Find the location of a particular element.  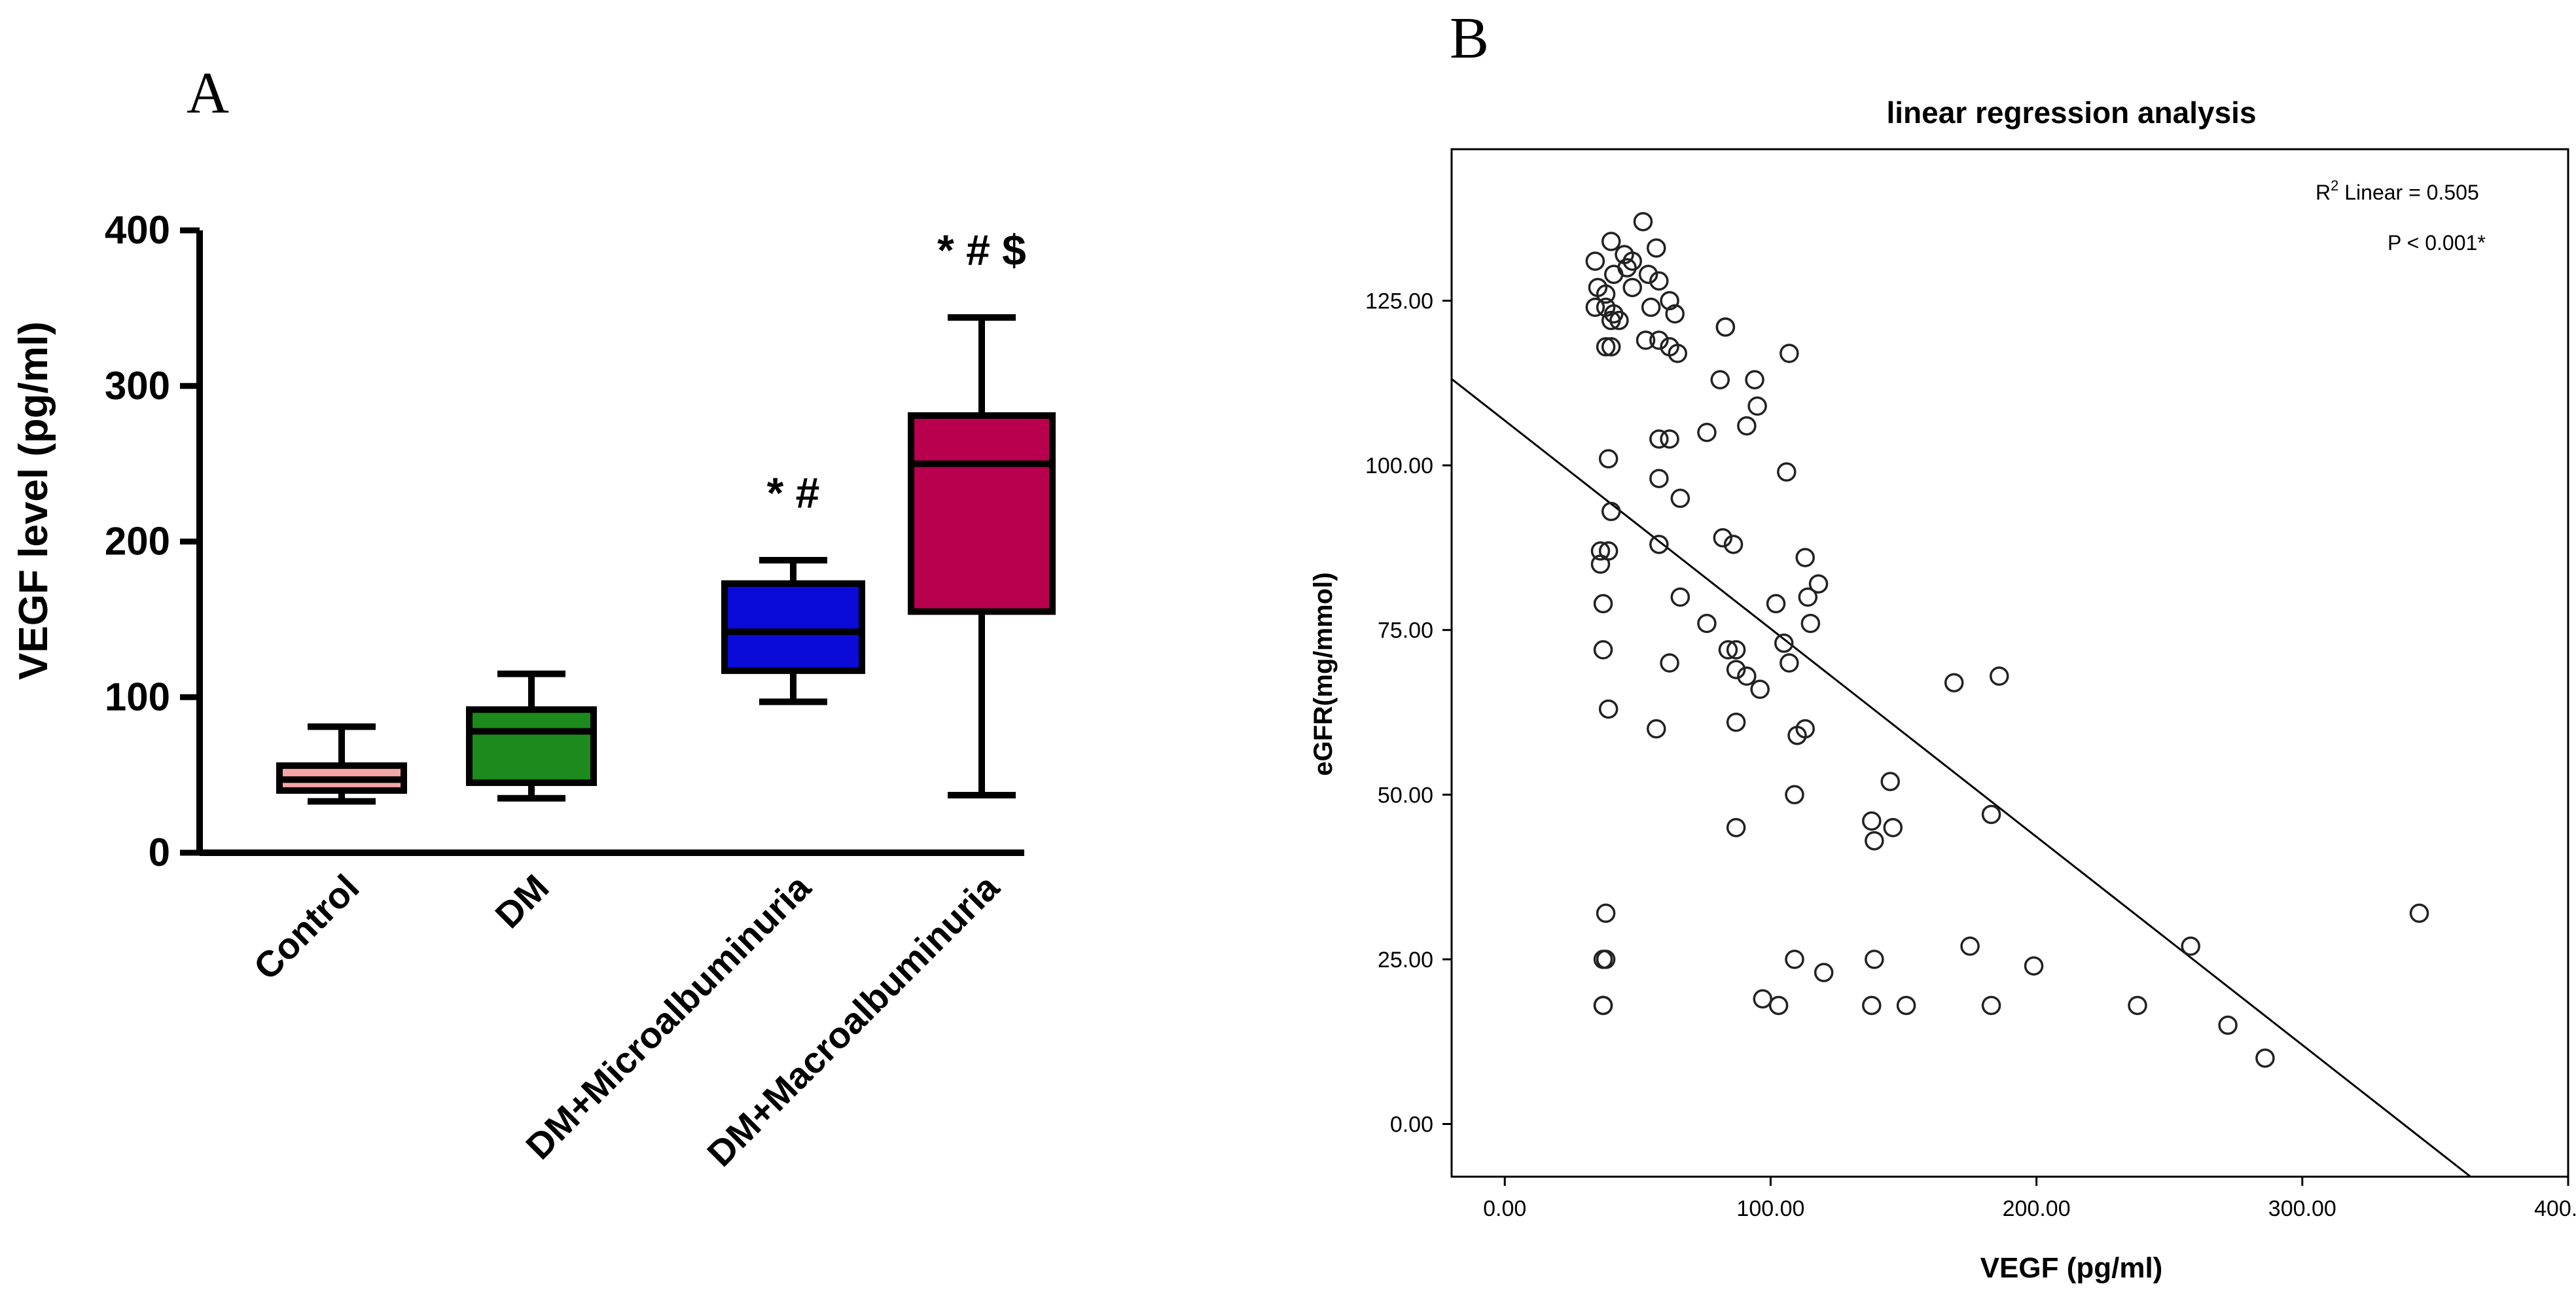

y-tick-label: 75.00 is located at coordinates (1405, 631).